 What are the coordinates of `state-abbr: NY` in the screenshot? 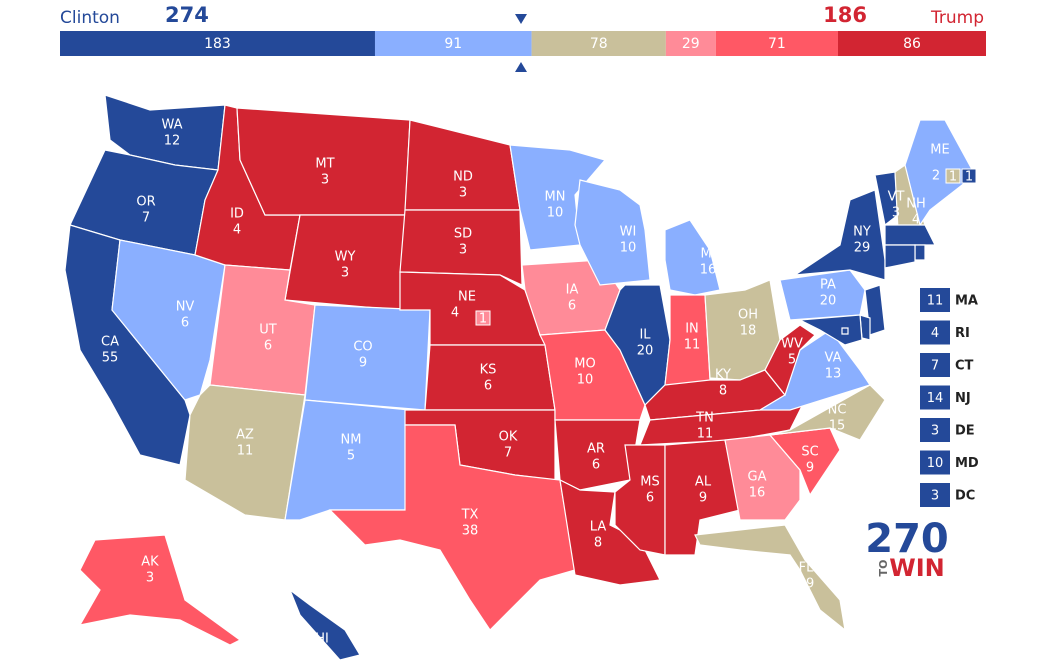 It's located at (862, 232).